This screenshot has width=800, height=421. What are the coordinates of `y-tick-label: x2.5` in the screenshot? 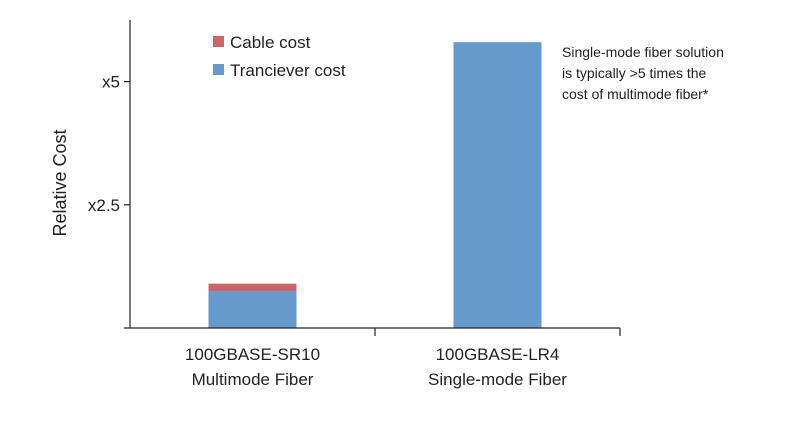 It's located at (104, 205).